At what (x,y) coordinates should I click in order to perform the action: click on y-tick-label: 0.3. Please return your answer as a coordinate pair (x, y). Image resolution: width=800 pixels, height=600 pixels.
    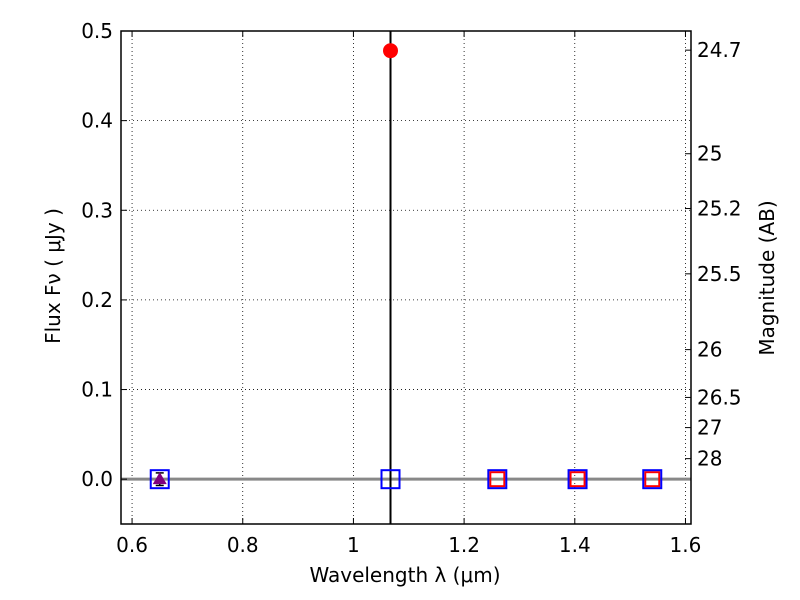
    Looking at the image, I should click on (97, 210).